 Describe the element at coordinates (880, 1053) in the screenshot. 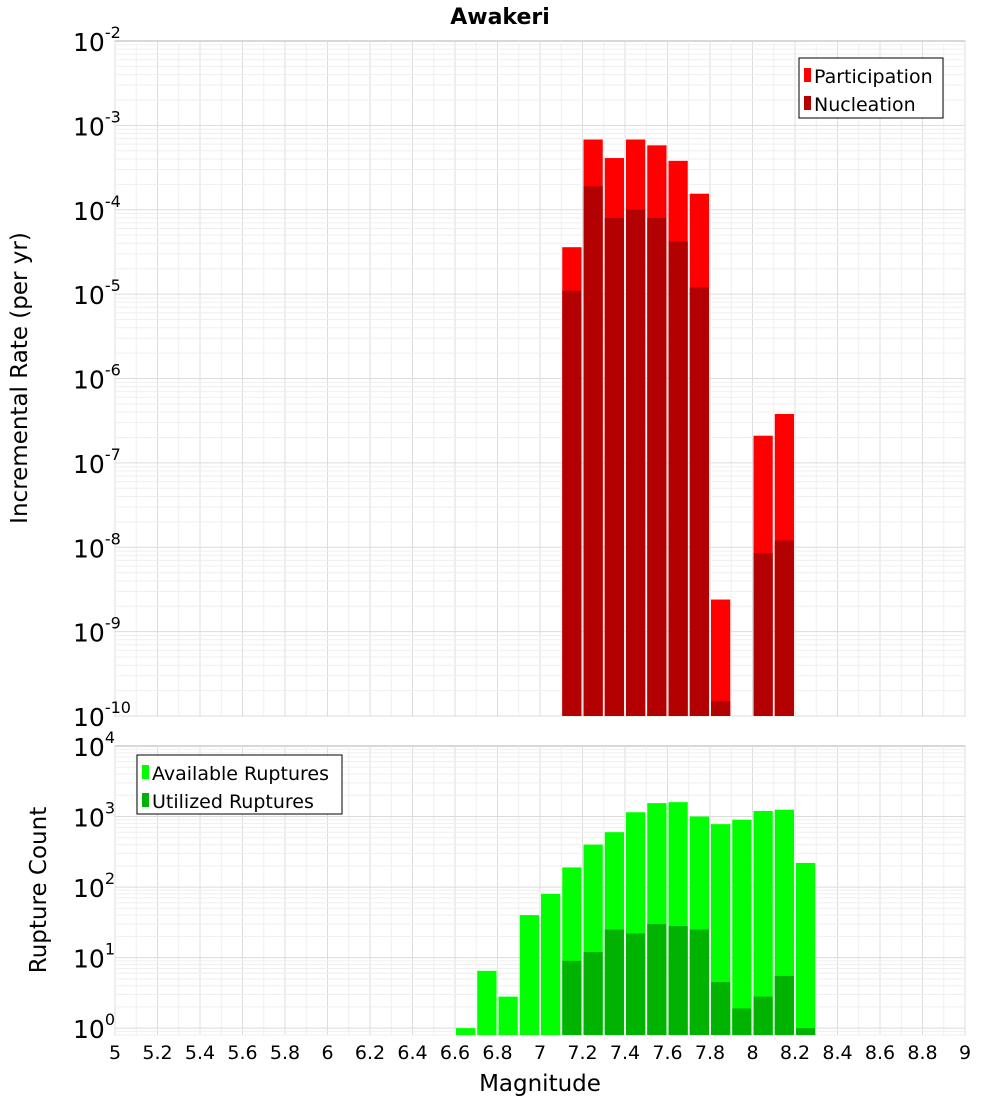

I see `x-tick-label: 8.6` at that location.